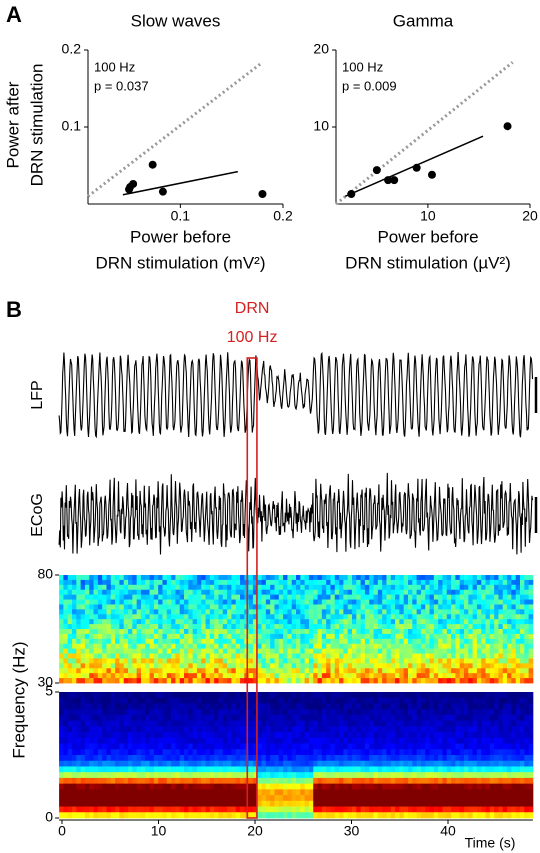  Describe the element at coordinates (72, 49) in the screenshot. I see `y-tick-label: 0.2` at that location.